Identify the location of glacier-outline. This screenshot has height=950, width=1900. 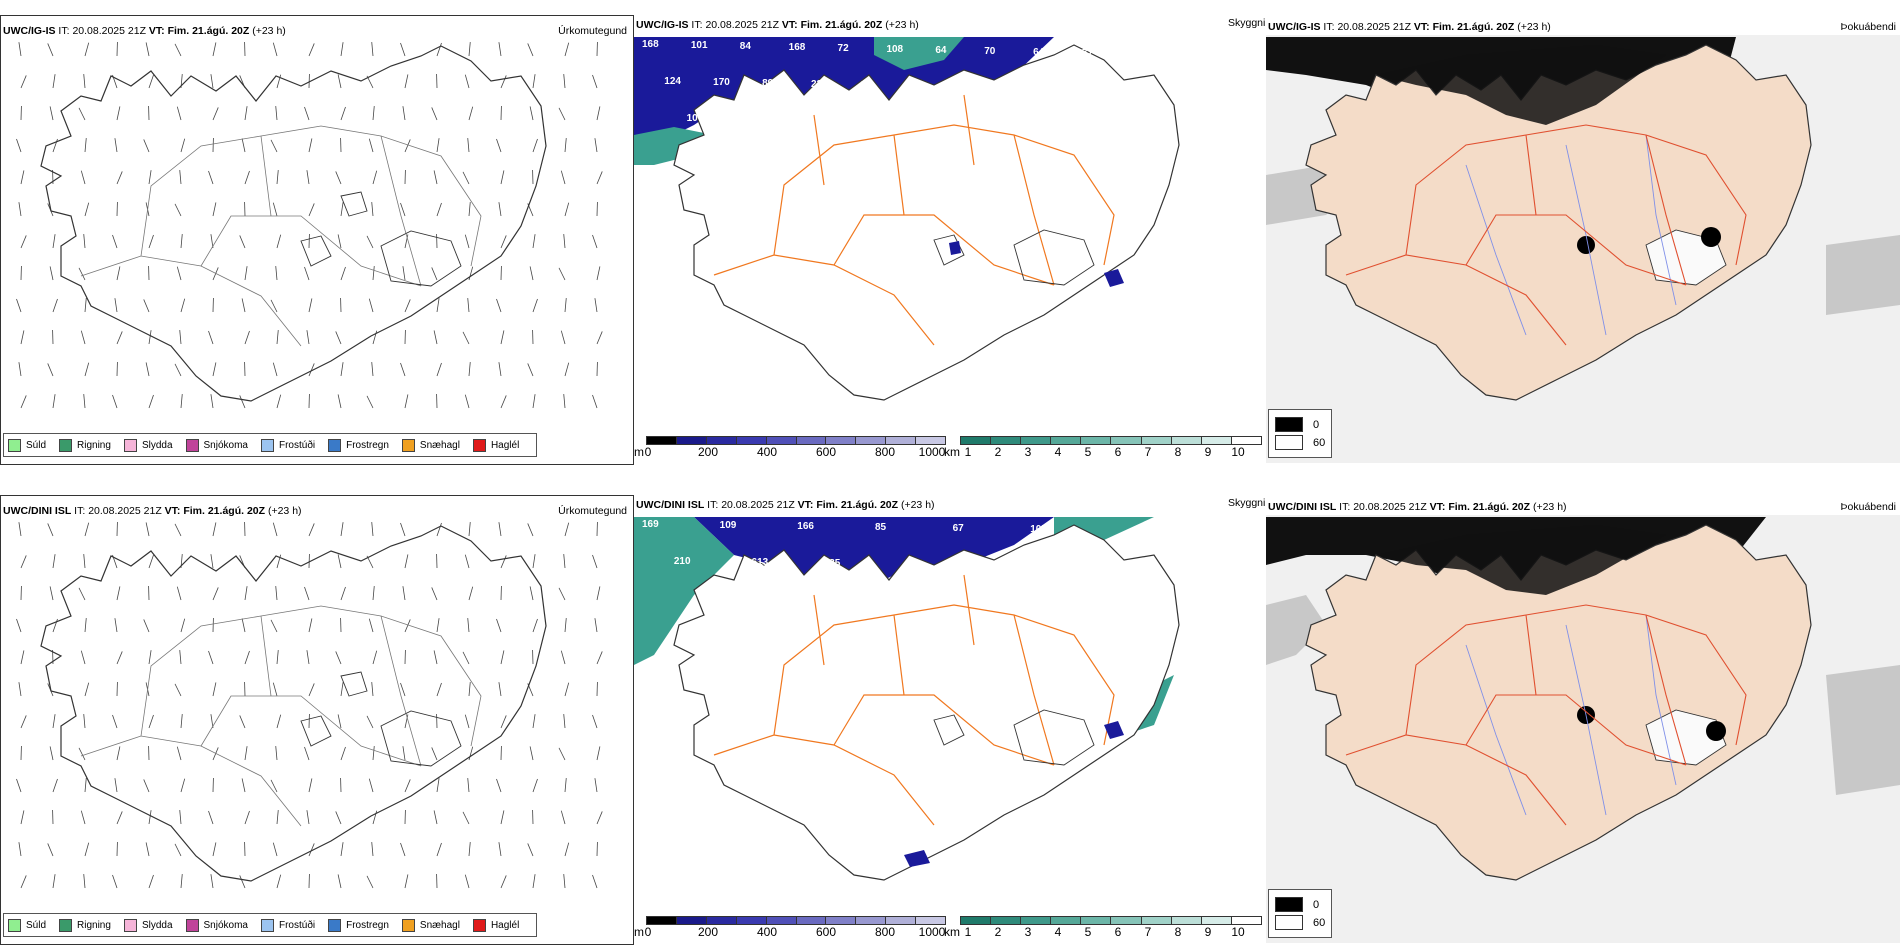
(1014, 737).